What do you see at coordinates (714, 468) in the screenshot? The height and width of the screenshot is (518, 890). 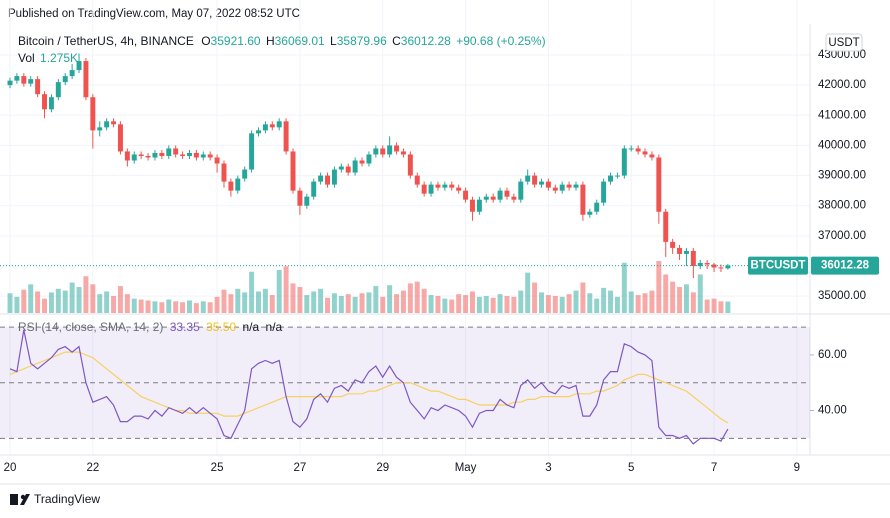 I see `x-tick-label: 7` at bounding box center [714, 468].